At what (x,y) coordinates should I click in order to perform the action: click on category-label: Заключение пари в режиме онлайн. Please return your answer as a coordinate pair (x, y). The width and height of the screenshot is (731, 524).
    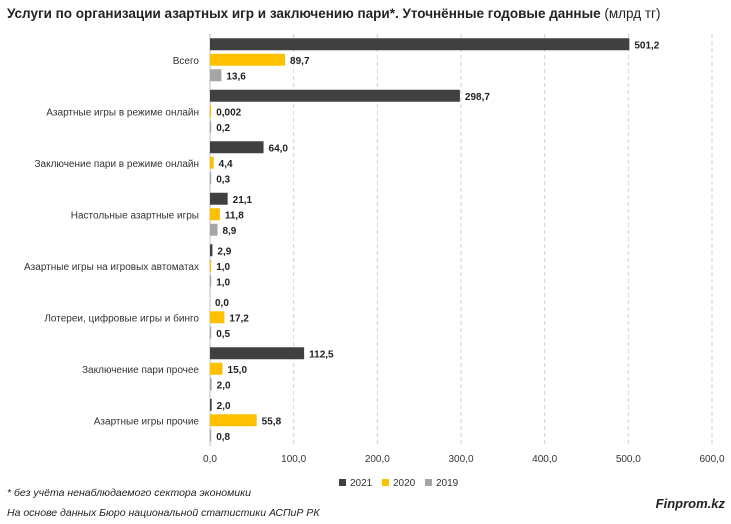
    Looking at the image, I should click on (116, 164).